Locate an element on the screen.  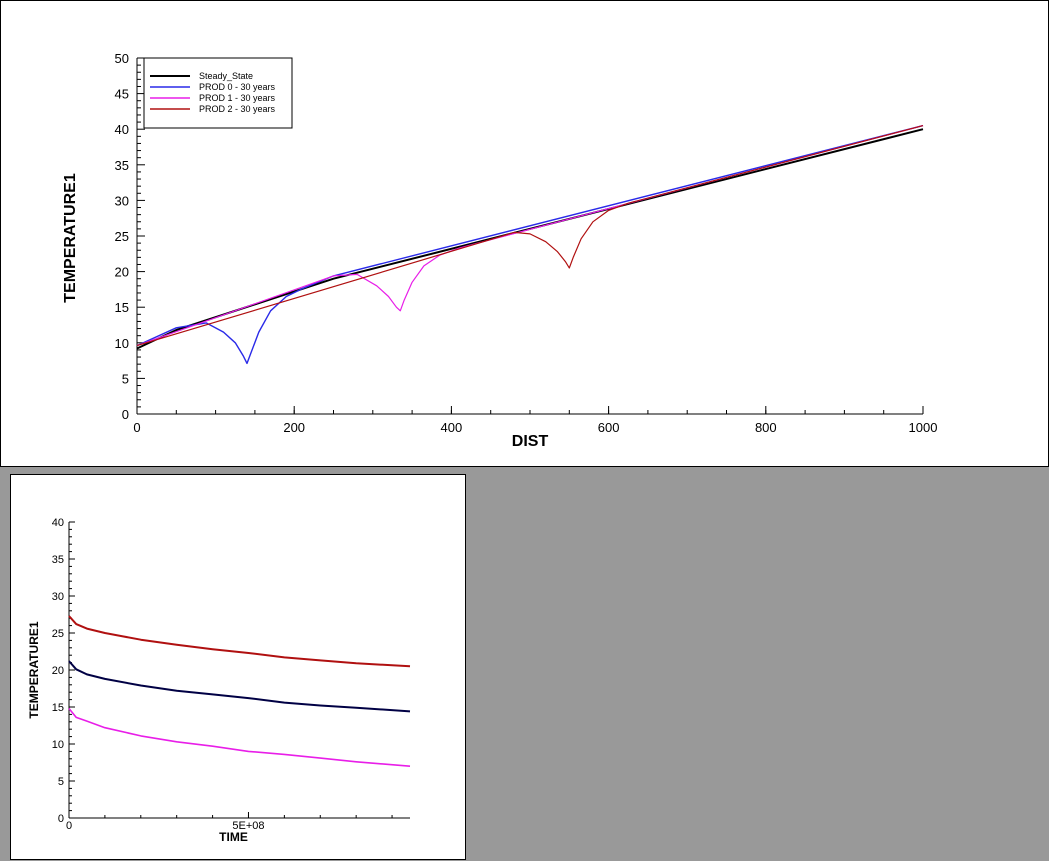
x-tick-label: 1000 is located at coordinates (923, 427).